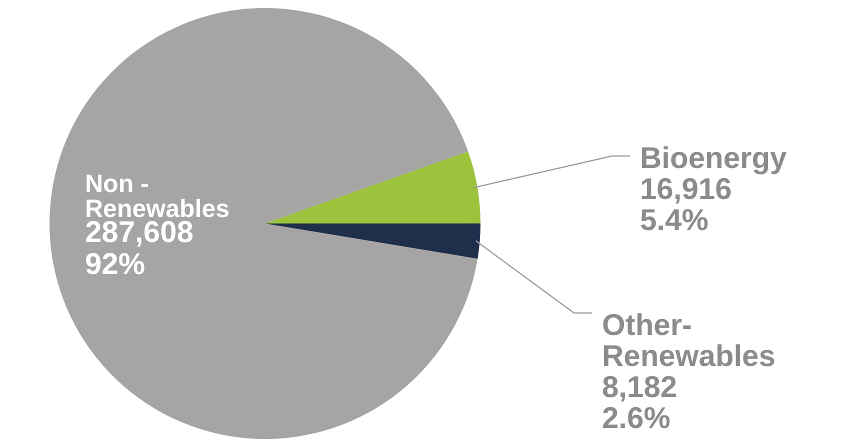 The height and width of the screenshot is (447, 851). I want to click on data-label: 287,608 92%, so click(139, 248).